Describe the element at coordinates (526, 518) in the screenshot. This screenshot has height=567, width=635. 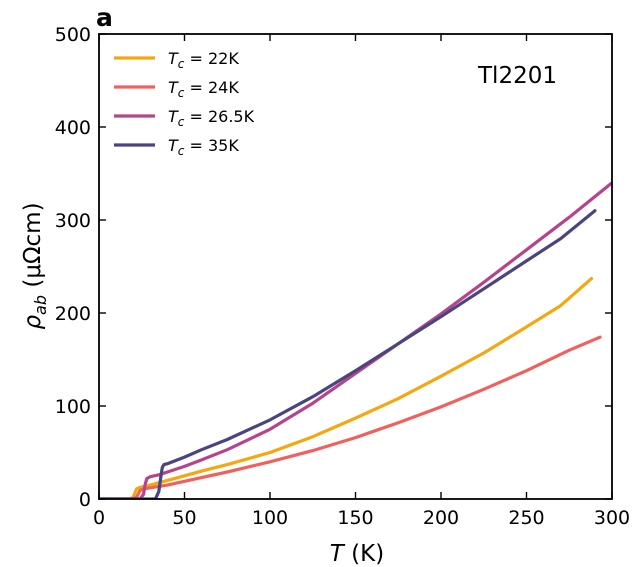
I see `x-tick-label: 250` at that location.